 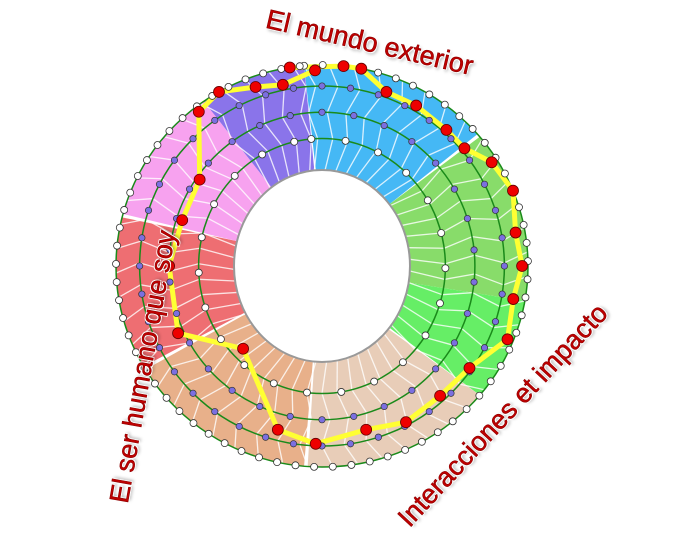 I want to click on mesh-line, so click(x=292, y=403).